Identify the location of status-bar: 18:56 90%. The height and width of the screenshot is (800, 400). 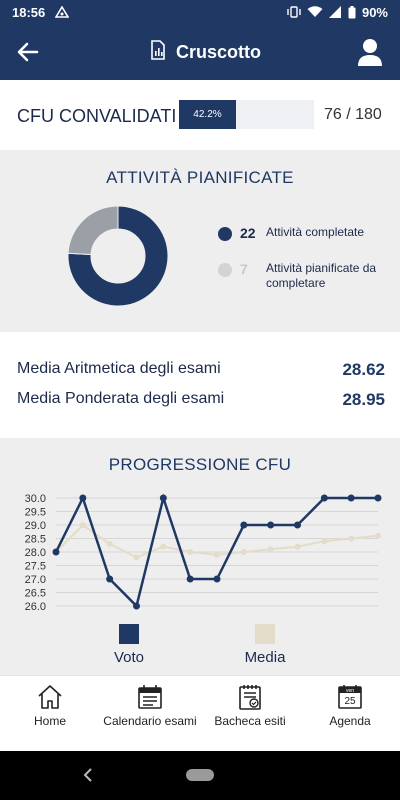
(200, 12).